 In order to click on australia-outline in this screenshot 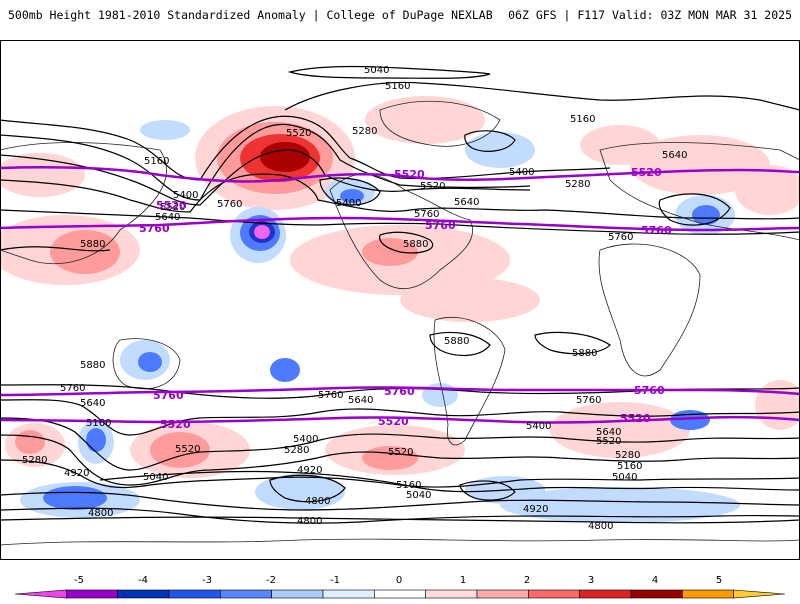, I will do `click(146, 364)`.